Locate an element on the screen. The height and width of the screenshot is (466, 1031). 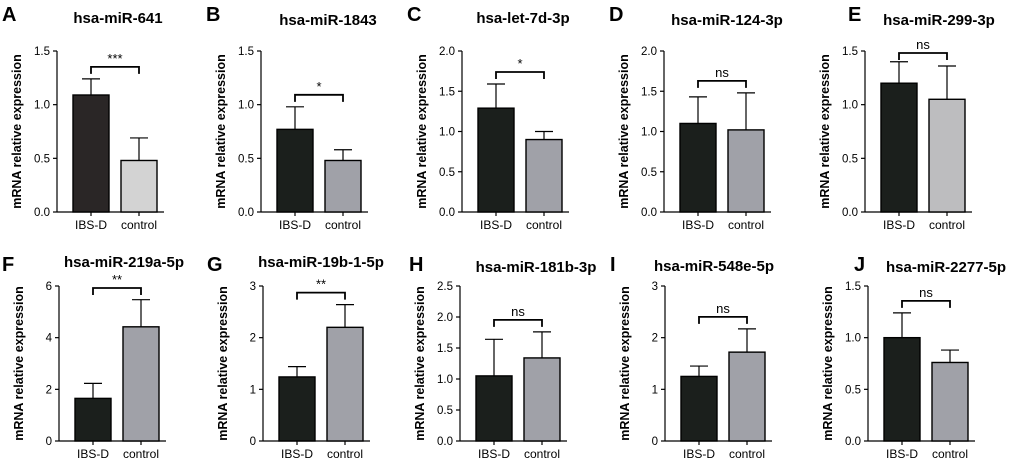
chart-title: hsa-miR-219a-5p is located at coordinates (124, 262).